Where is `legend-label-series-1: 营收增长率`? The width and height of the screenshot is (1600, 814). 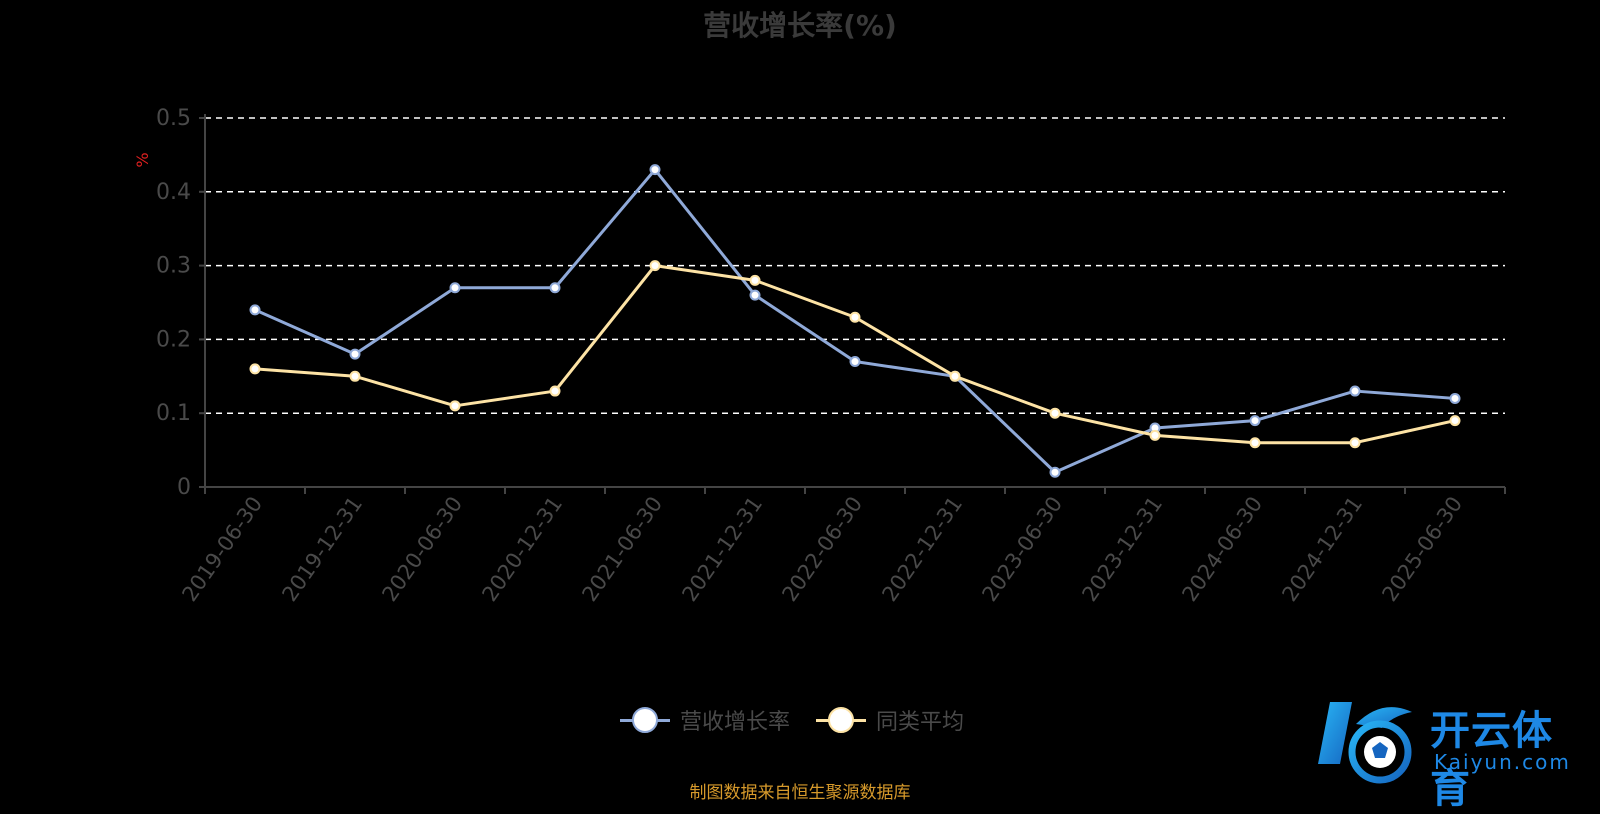 legend-label-series-1: 营收增长率 is located at coordinates (735, 722).